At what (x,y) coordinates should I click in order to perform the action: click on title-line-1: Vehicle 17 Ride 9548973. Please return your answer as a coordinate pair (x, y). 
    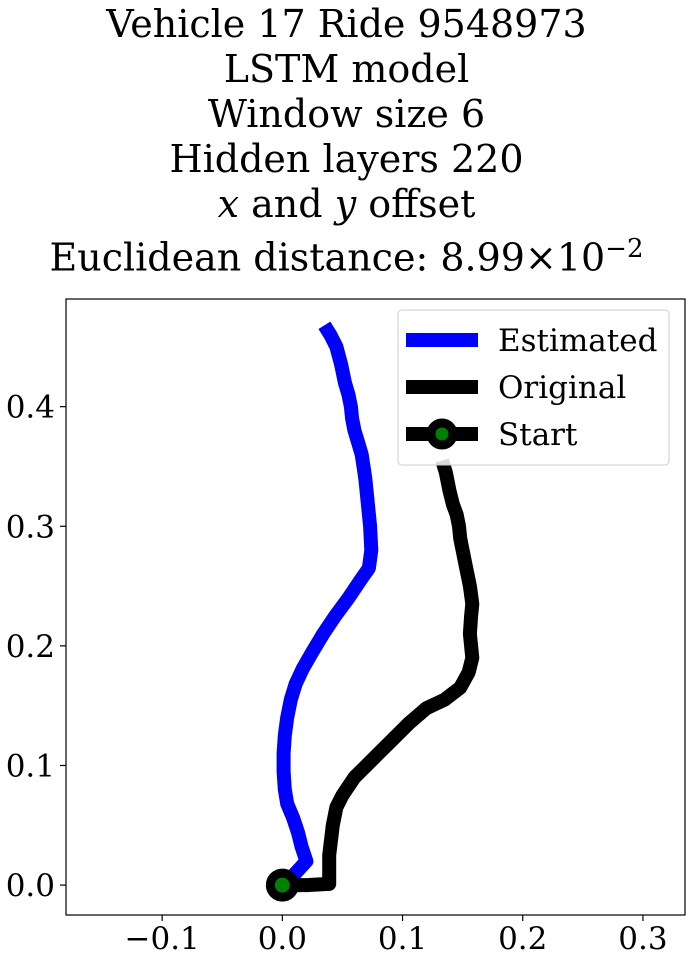
    Looking at the image, I should click on (346, 24).